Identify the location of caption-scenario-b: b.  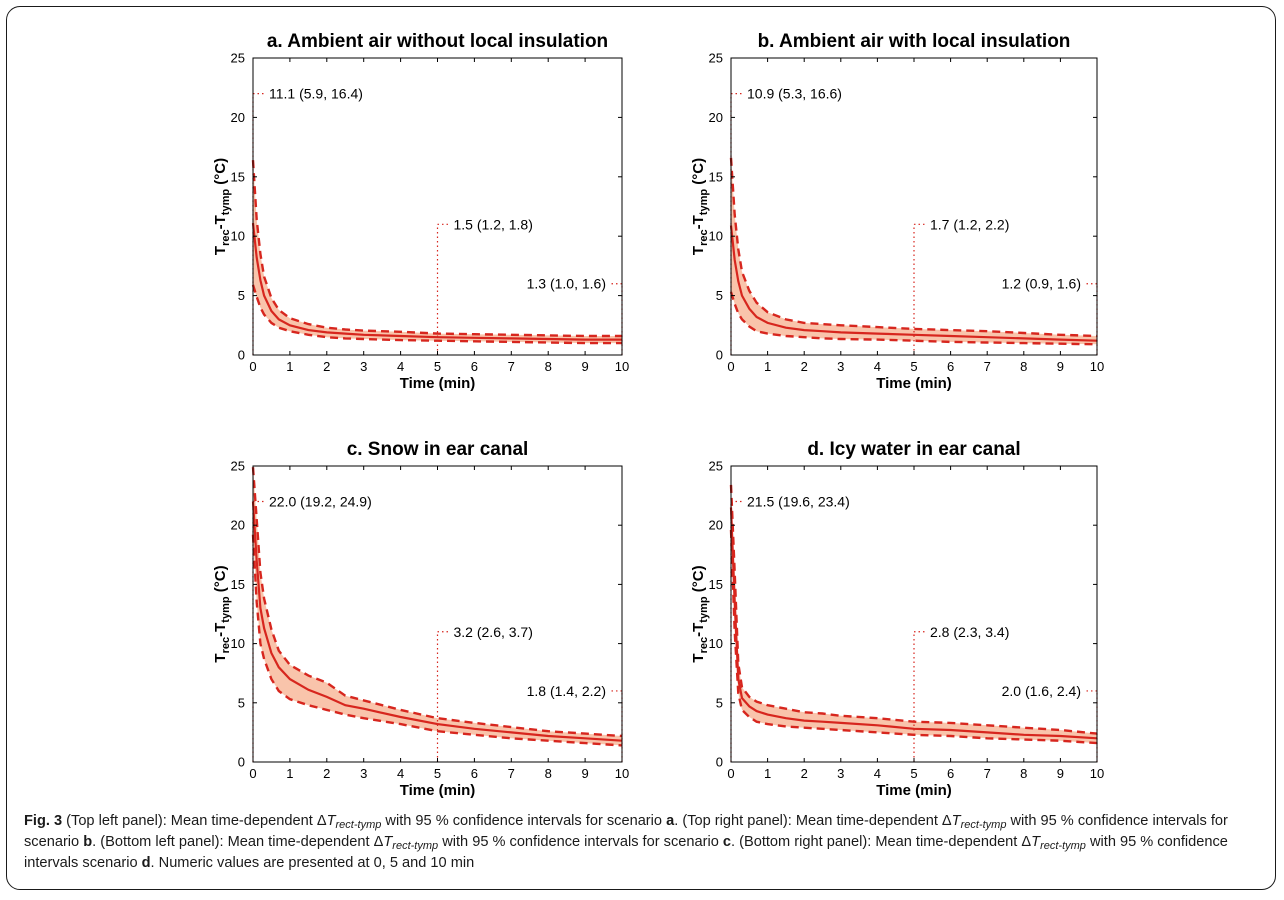
(88, 842).